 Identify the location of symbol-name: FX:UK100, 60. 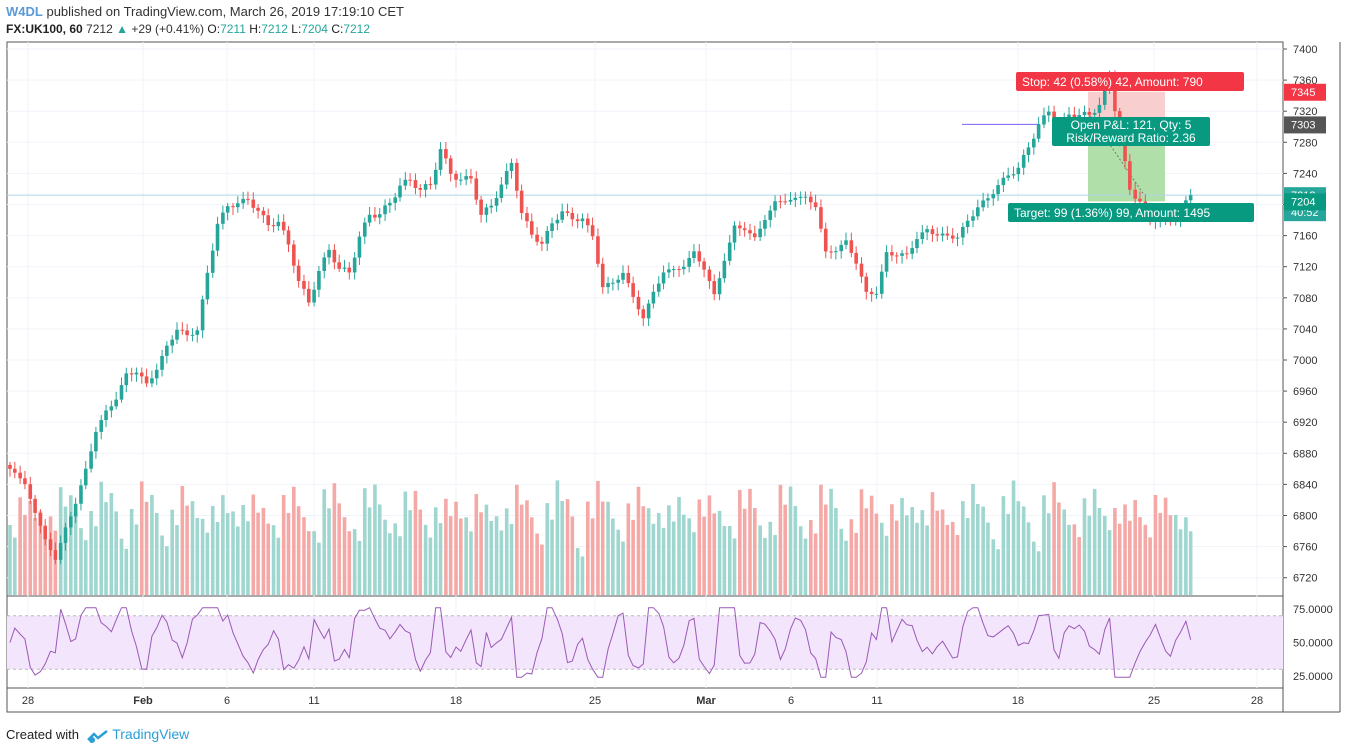
(44, 29).